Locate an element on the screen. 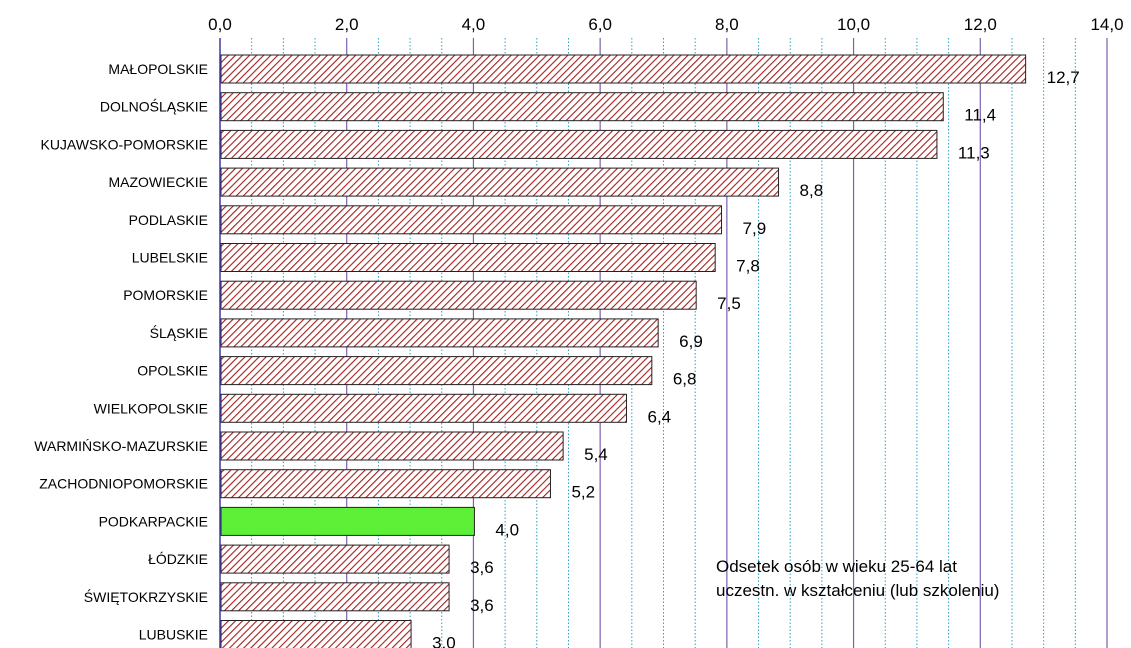 The image size is (1131, 648). category-label: KUJAWSKO-POMORSKIE is located at coordinates (124, 144).